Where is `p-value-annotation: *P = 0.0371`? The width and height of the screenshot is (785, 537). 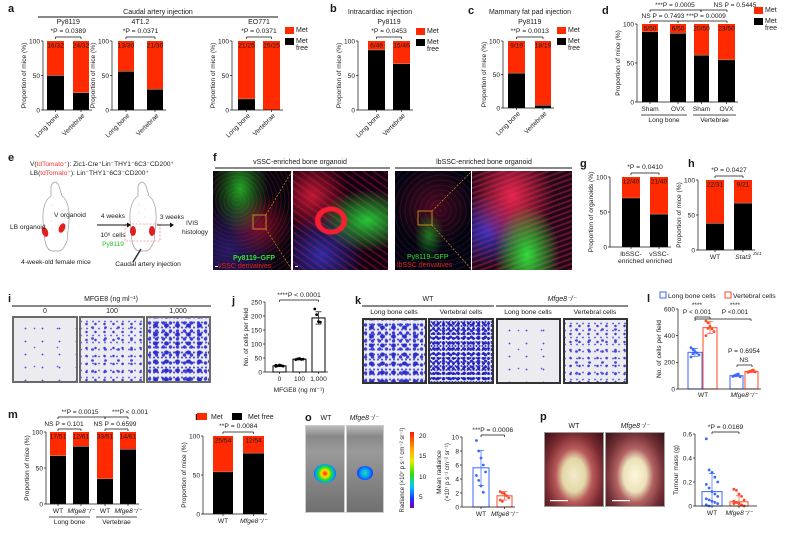
p-value-annotation: *P = 0.0371 is located at coordinates (141, 31).